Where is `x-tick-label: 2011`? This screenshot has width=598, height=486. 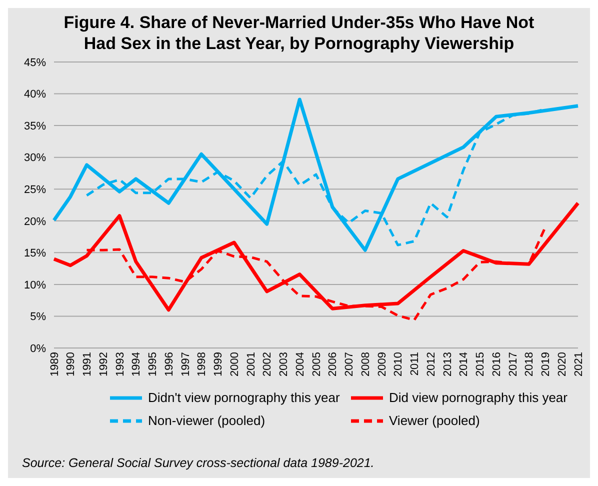 x-tick-label: 2011 is located at coordinates (415, 364).